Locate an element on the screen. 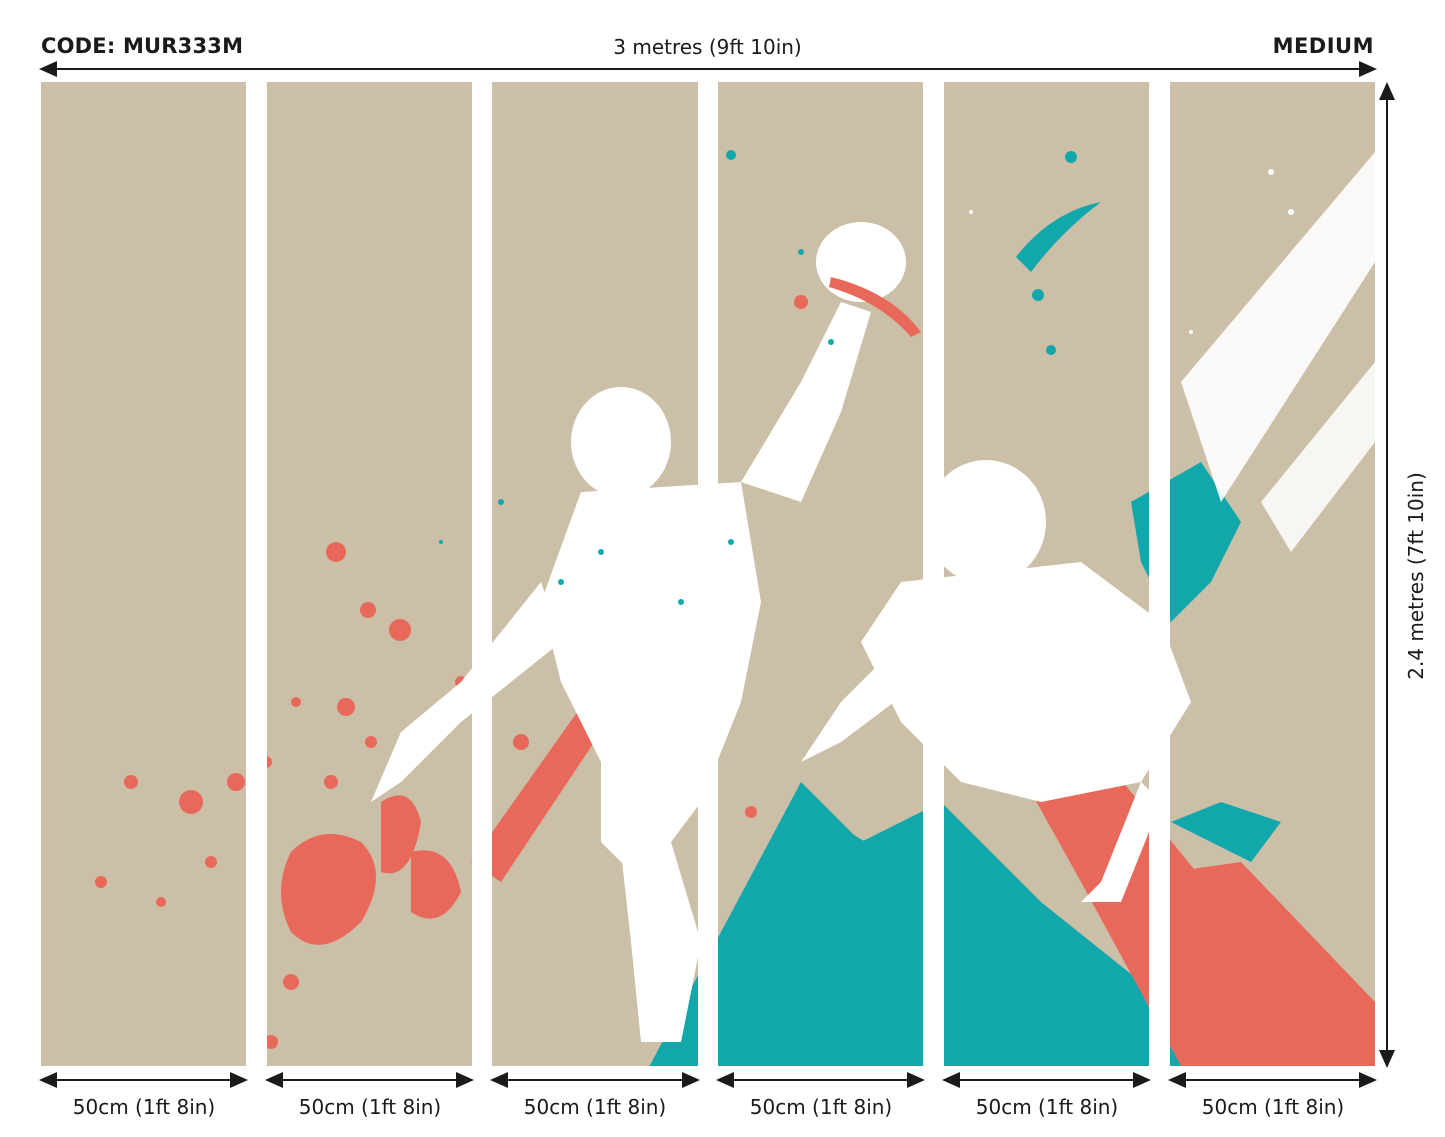  size-label: MEDIUM is located at coordinates (1323, 46).